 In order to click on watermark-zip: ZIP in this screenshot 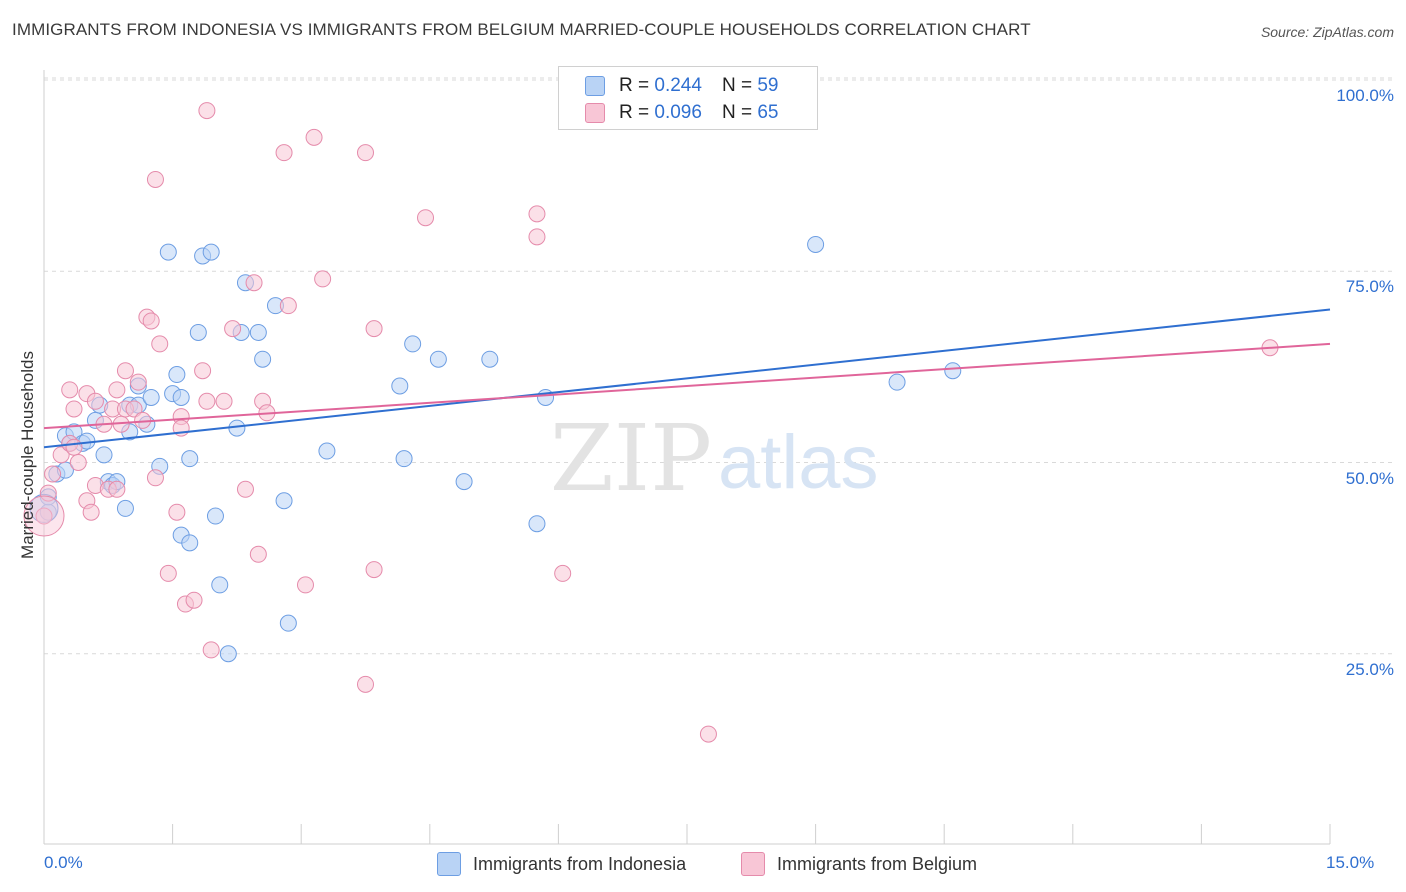, I will do `click(631, 458)`.